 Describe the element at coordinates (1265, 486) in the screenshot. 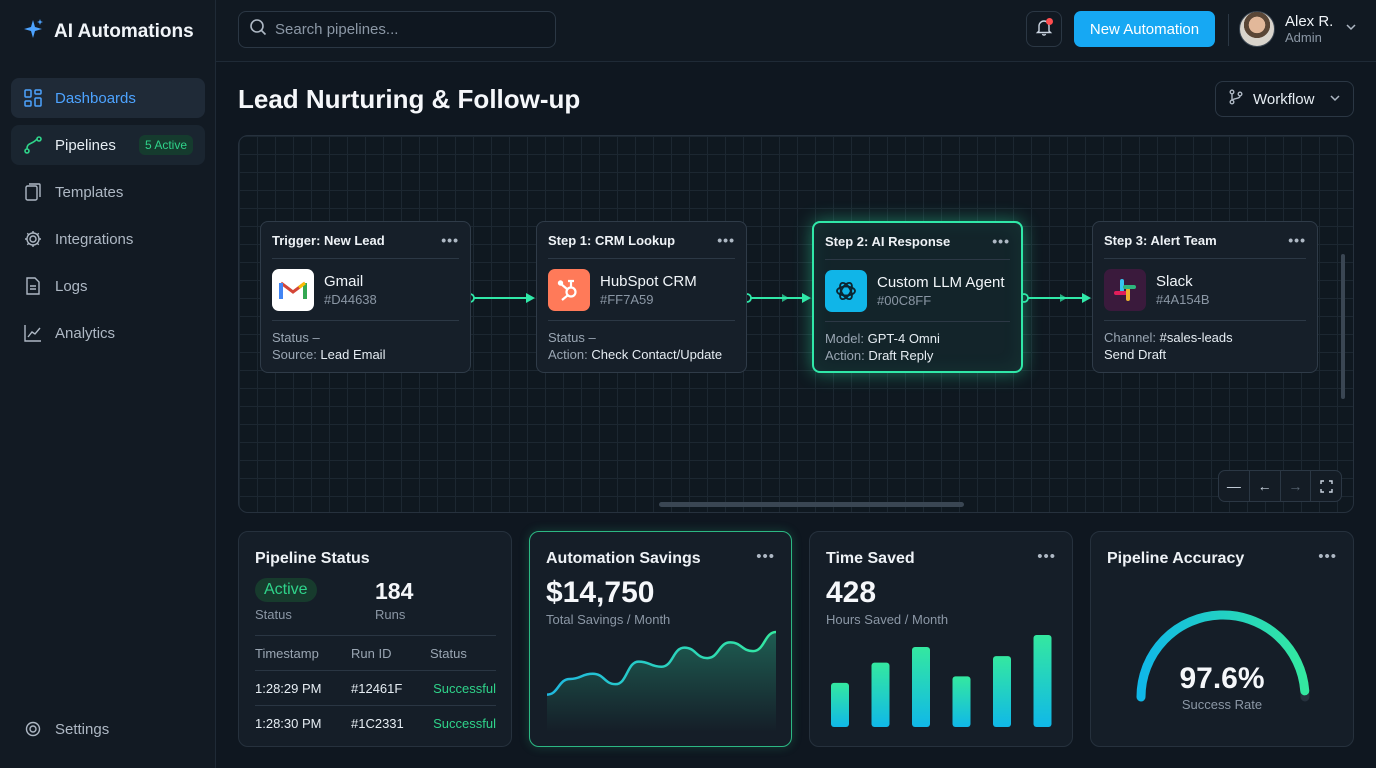

I see `arrow-left-icon: ←` at that location.